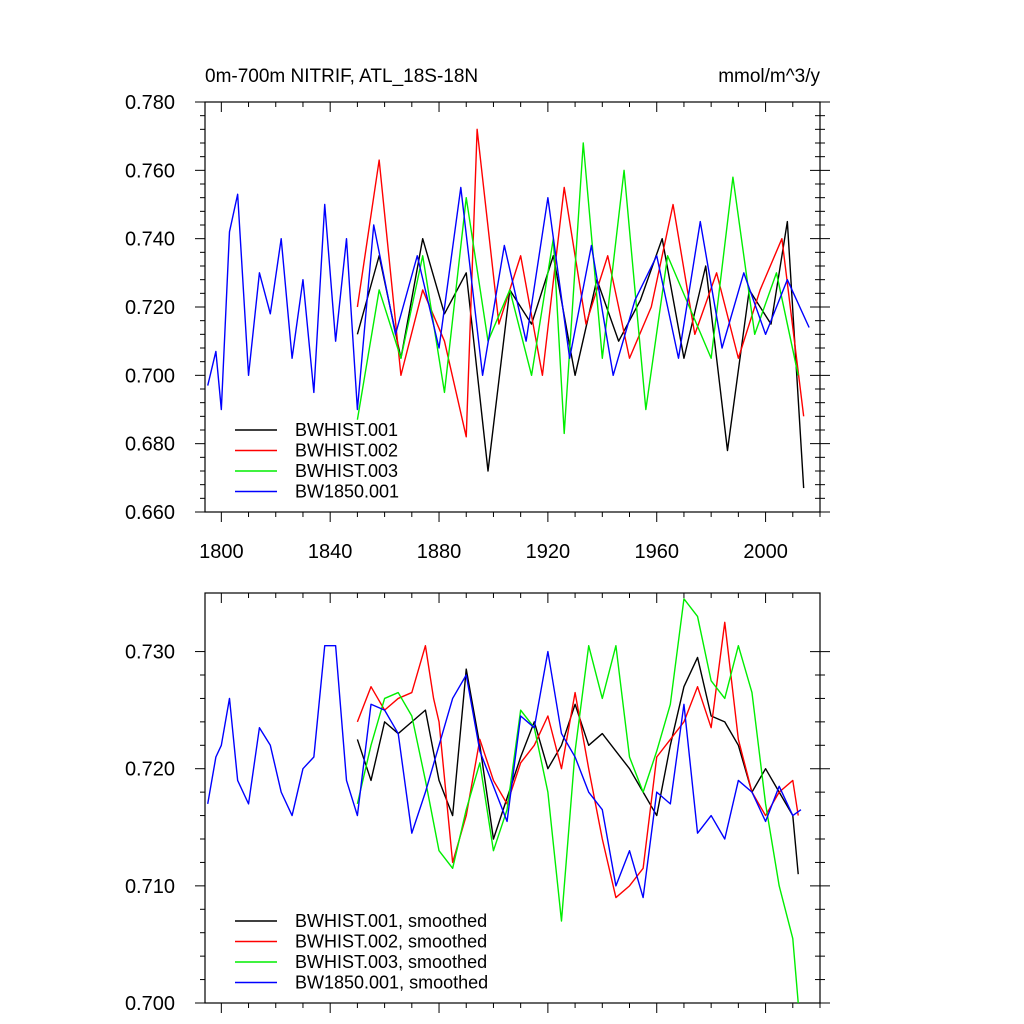 The width and height of the screenshot is (1024, 1024). I want to click on legend-label: BWHIST.003, so click(346, 471).